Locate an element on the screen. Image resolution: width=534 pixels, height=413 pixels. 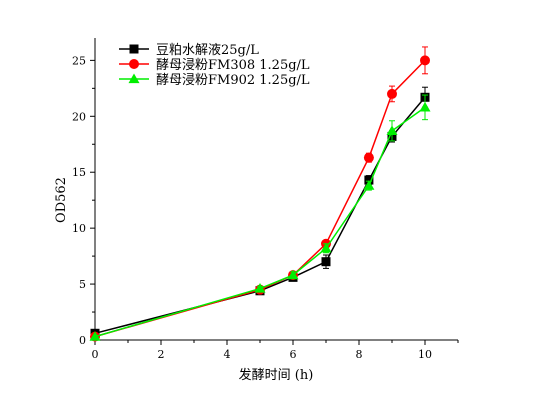
y-tick-label: 15 is located at coordinates (79, 172).